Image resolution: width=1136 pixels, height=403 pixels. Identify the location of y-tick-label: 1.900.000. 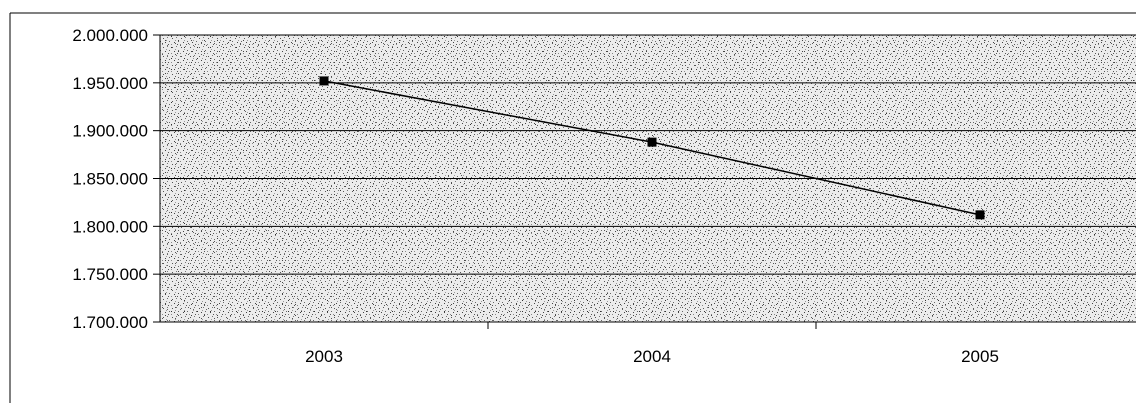
(110, 131).